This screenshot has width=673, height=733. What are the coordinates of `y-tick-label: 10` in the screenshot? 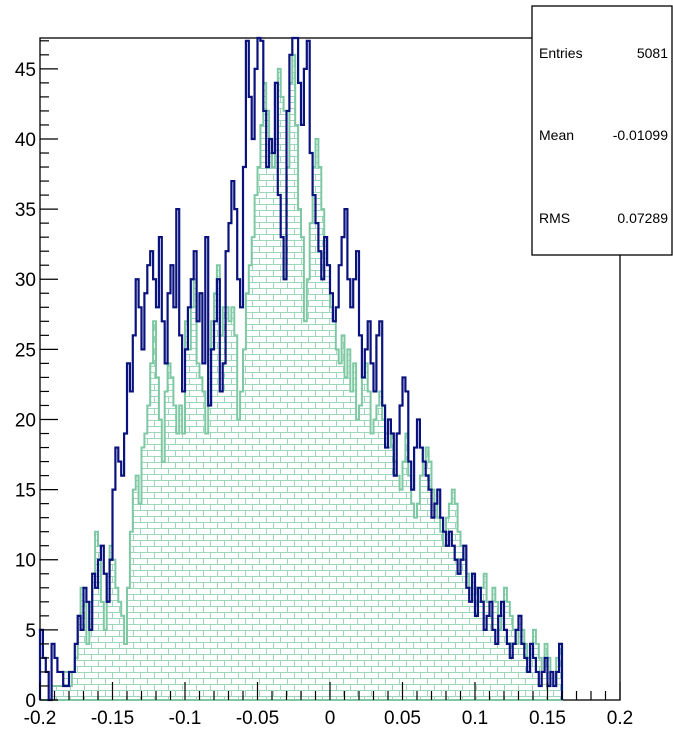 It's located at (25, 561).